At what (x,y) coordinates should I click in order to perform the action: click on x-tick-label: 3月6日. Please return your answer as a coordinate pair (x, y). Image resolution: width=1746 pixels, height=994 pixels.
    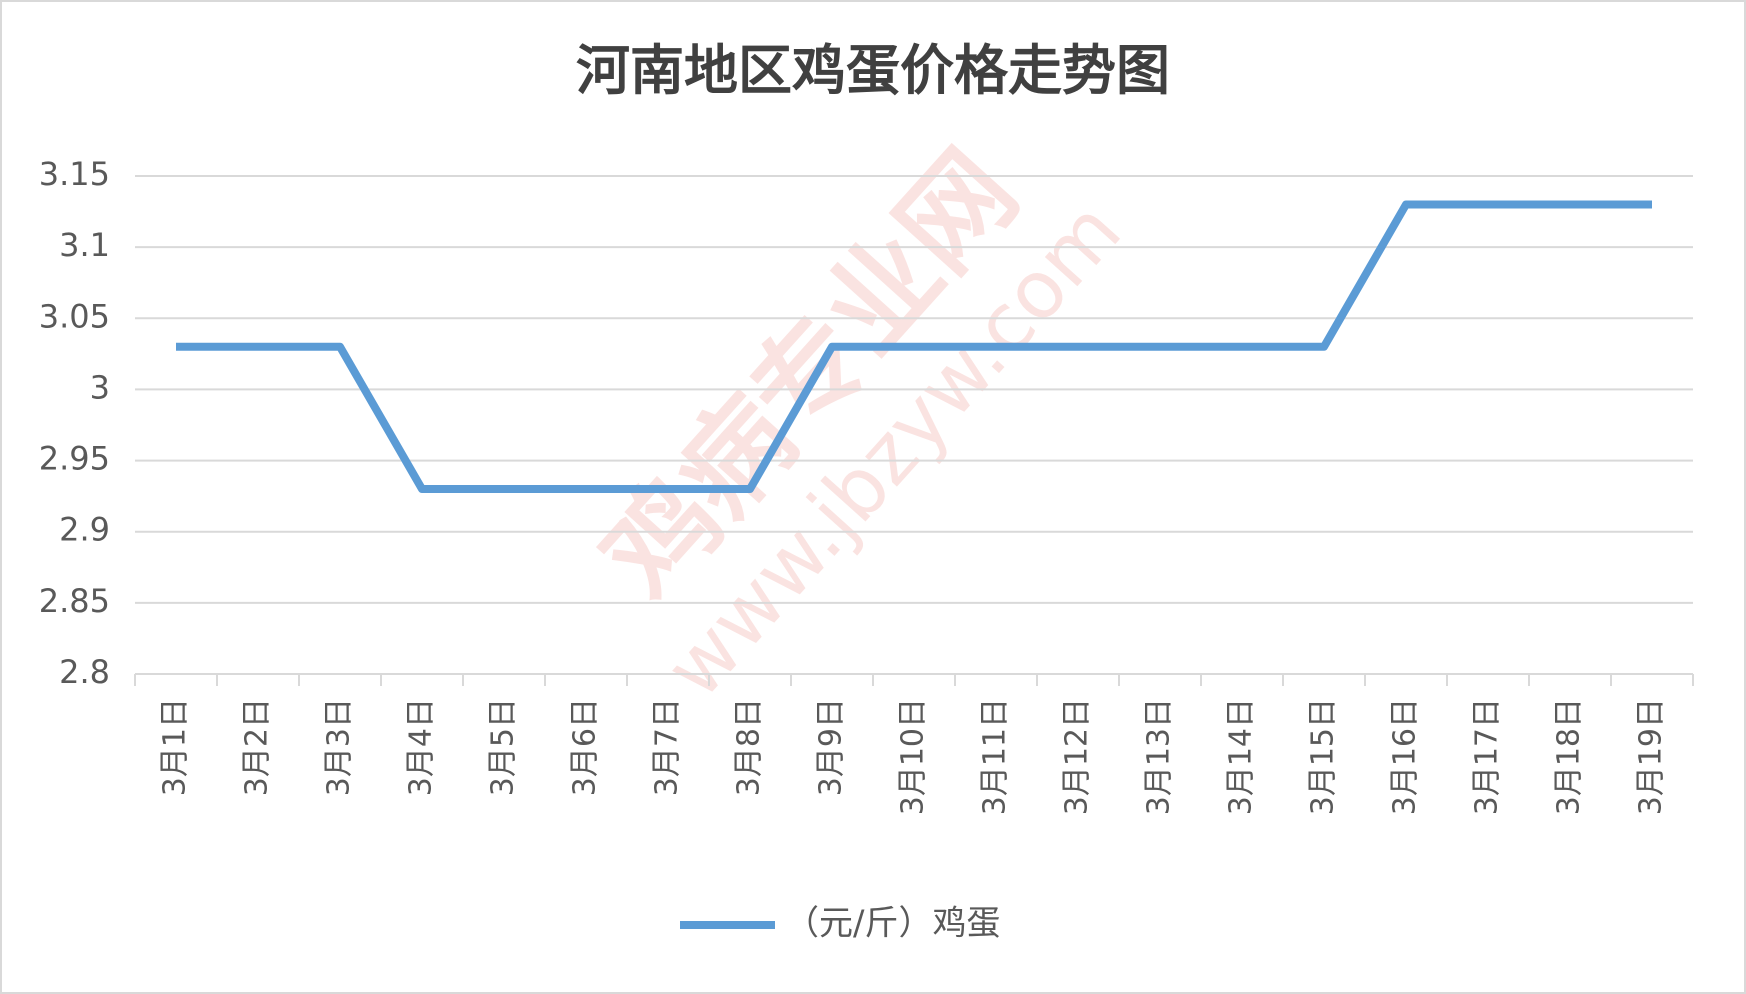
    Looking at the image, I should click on (585, 747).